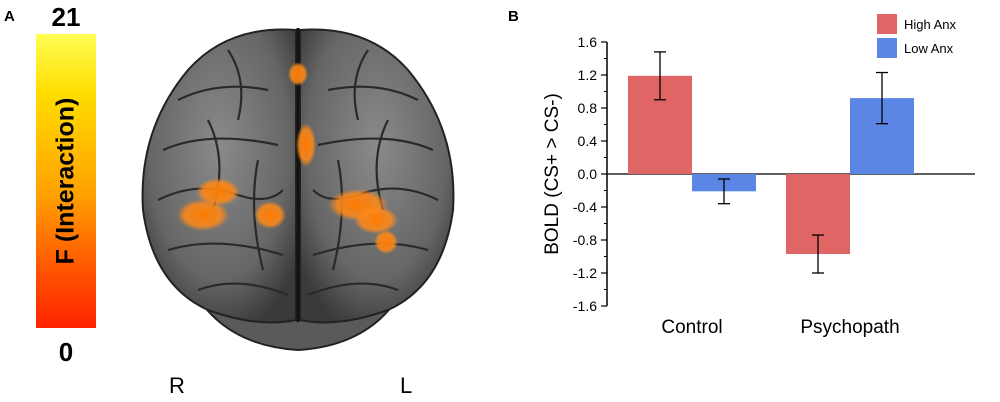 The image size is (1000, 402). I want to click on colorbar-max-label: 21, so click(66, 17).